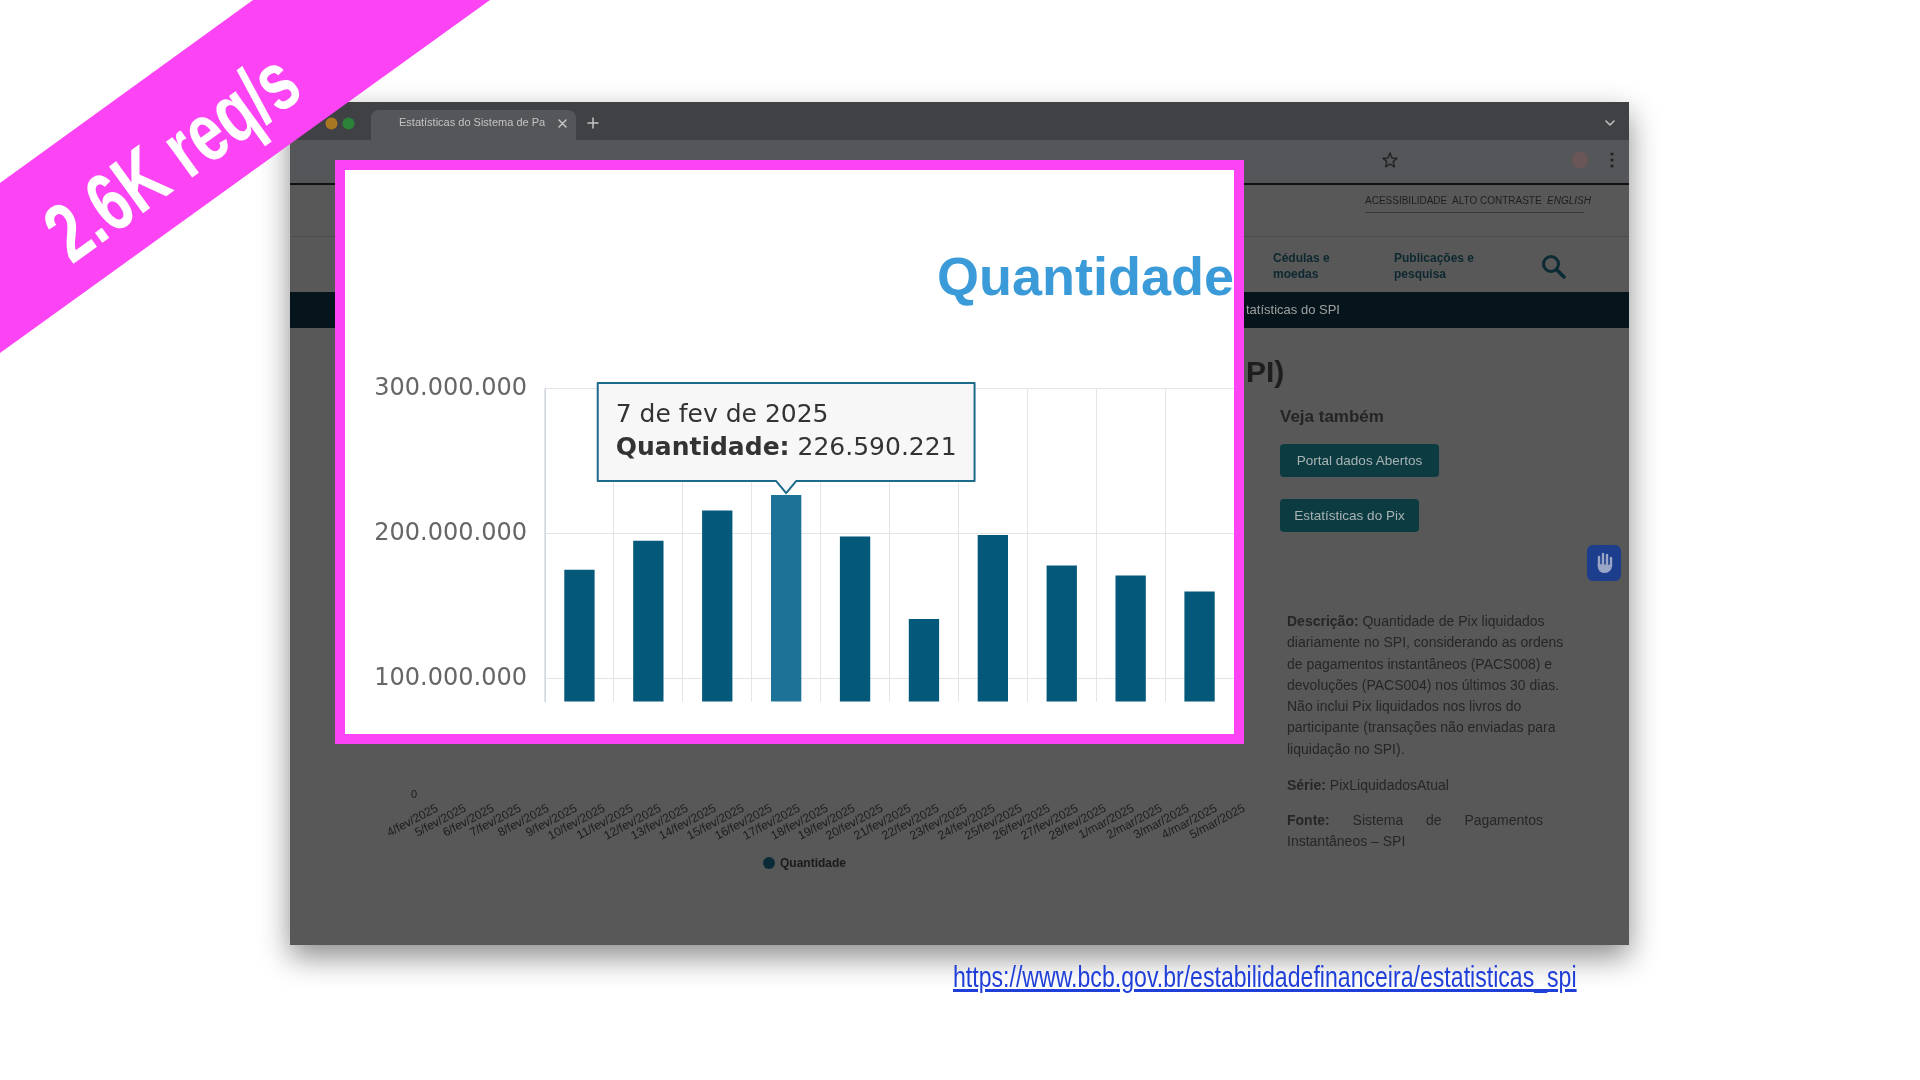 This screenshot has height=1080, width=1920. I want to click on text: https://www.bcb.gov.br/estabilidadefinanceira/estatisticas_spi, so click(1265, 977).